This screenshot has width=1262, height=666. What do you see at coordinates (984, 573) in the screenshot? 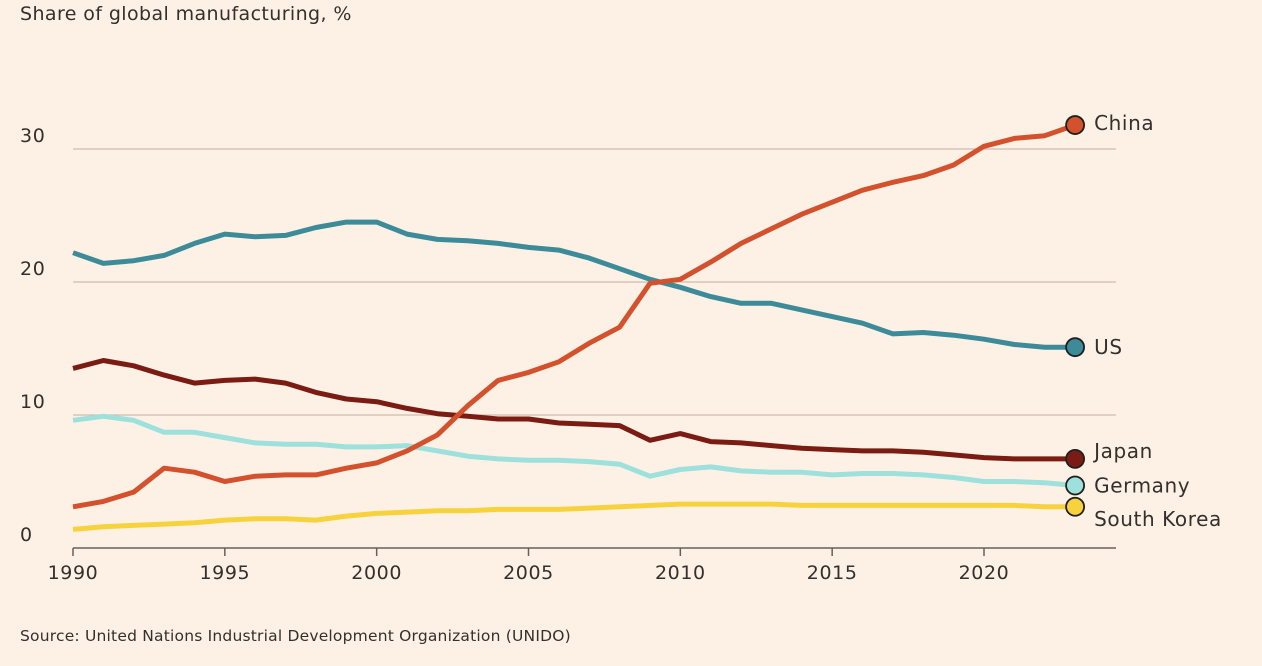
I see `x-tick-label-2020: 2020` at bounding box center [984, 573].